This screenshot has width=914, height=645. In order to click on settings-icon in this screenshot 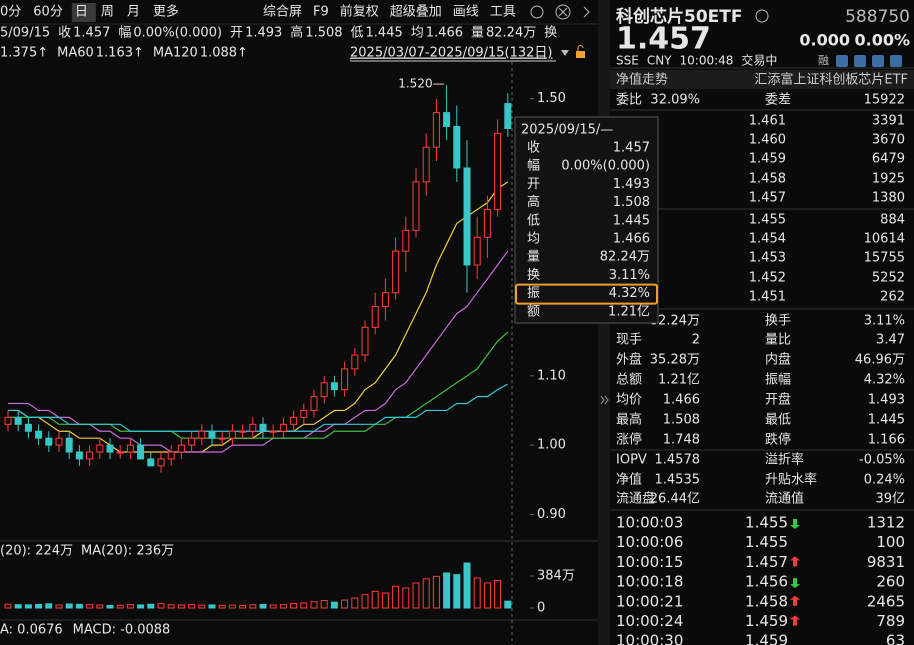, I will do `click(537, 12)`.